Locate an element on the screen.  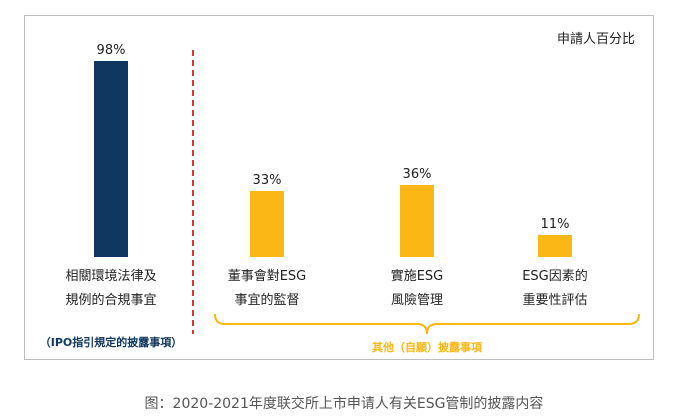
category-label-2-line-0: 實施ESG is located at coordinates (417, 276).